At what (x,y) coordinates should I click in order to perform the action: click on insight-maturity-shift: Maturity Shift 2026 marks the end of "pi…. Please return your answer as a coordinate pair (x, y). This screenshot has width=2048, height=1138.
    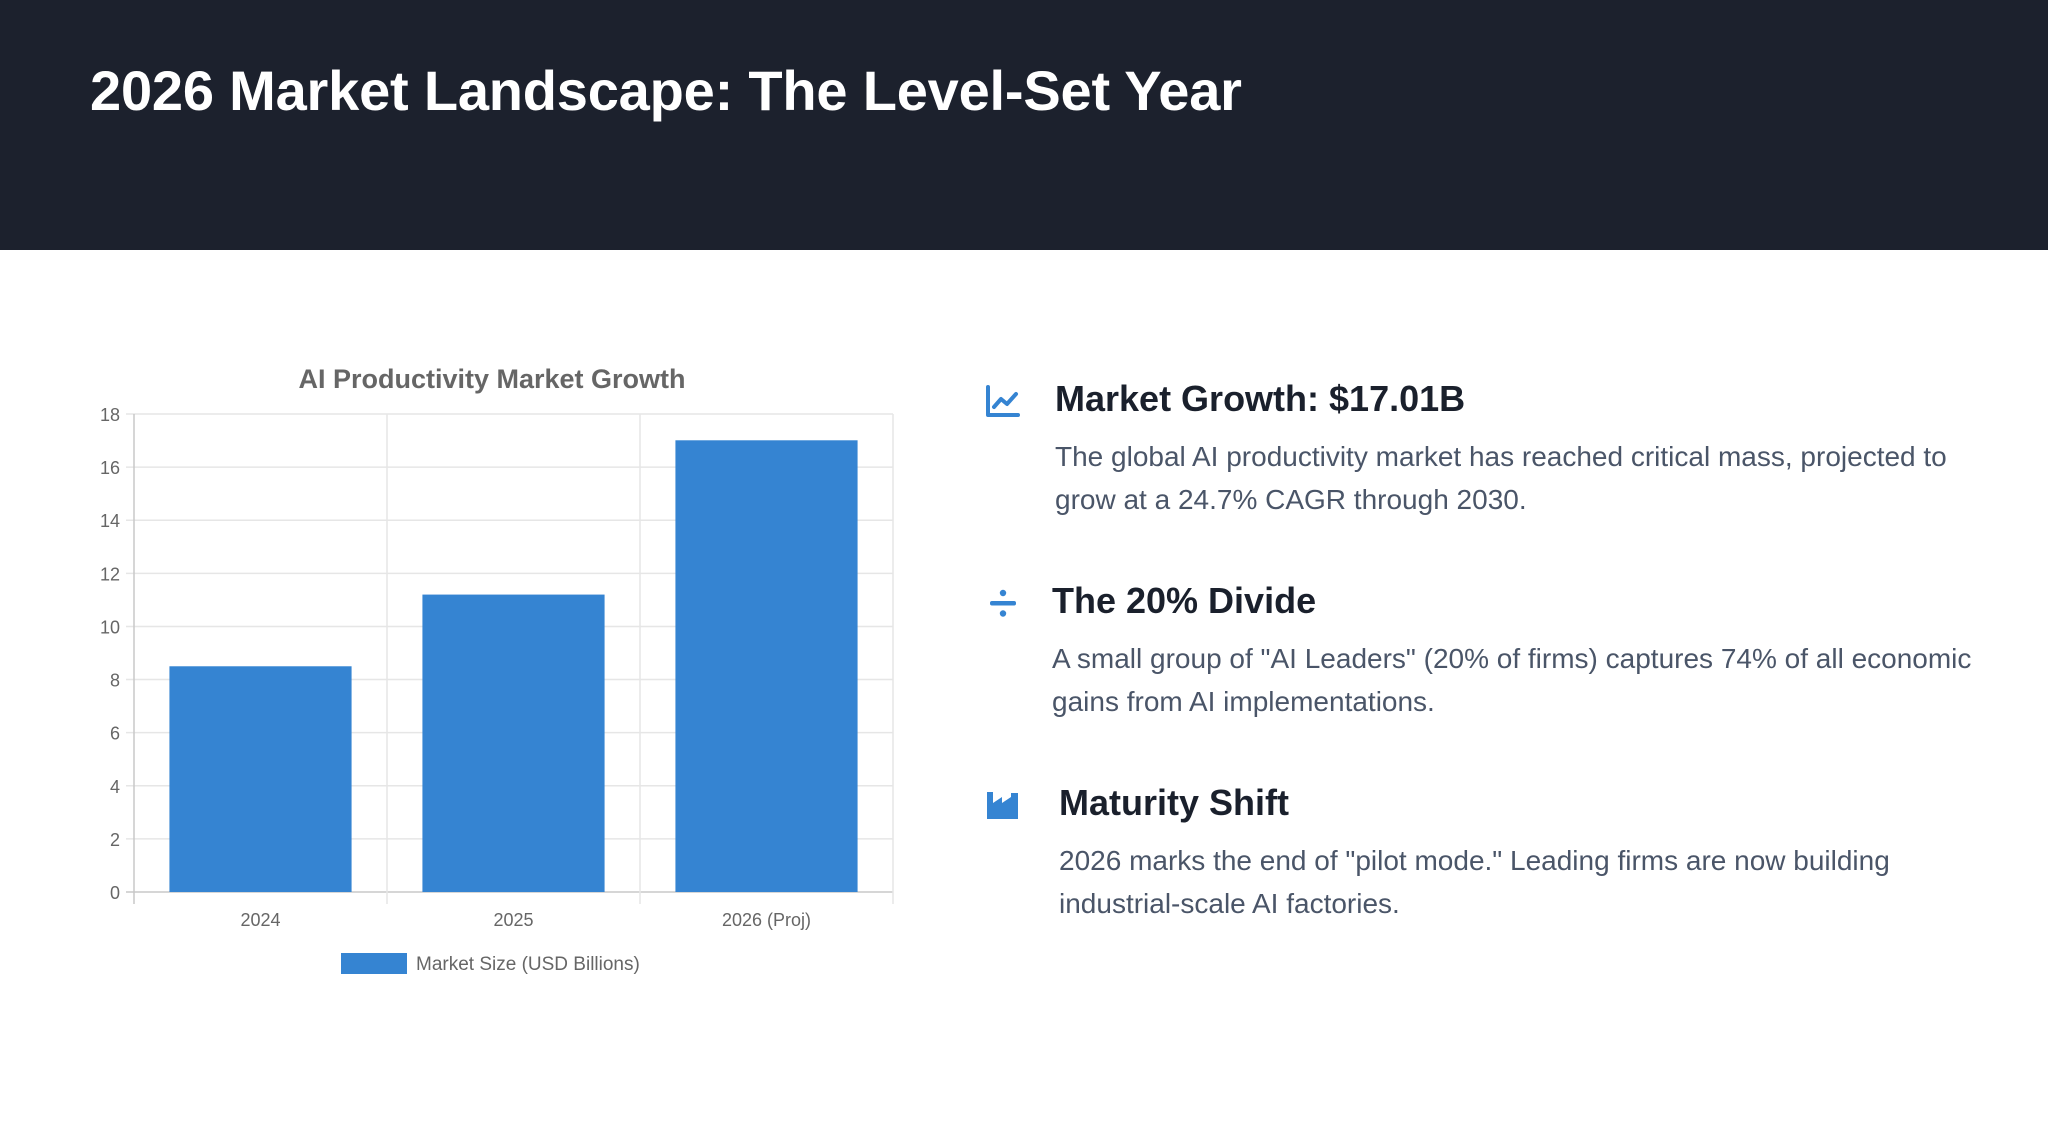
    Looking at the image, I should click on (1485, 852).